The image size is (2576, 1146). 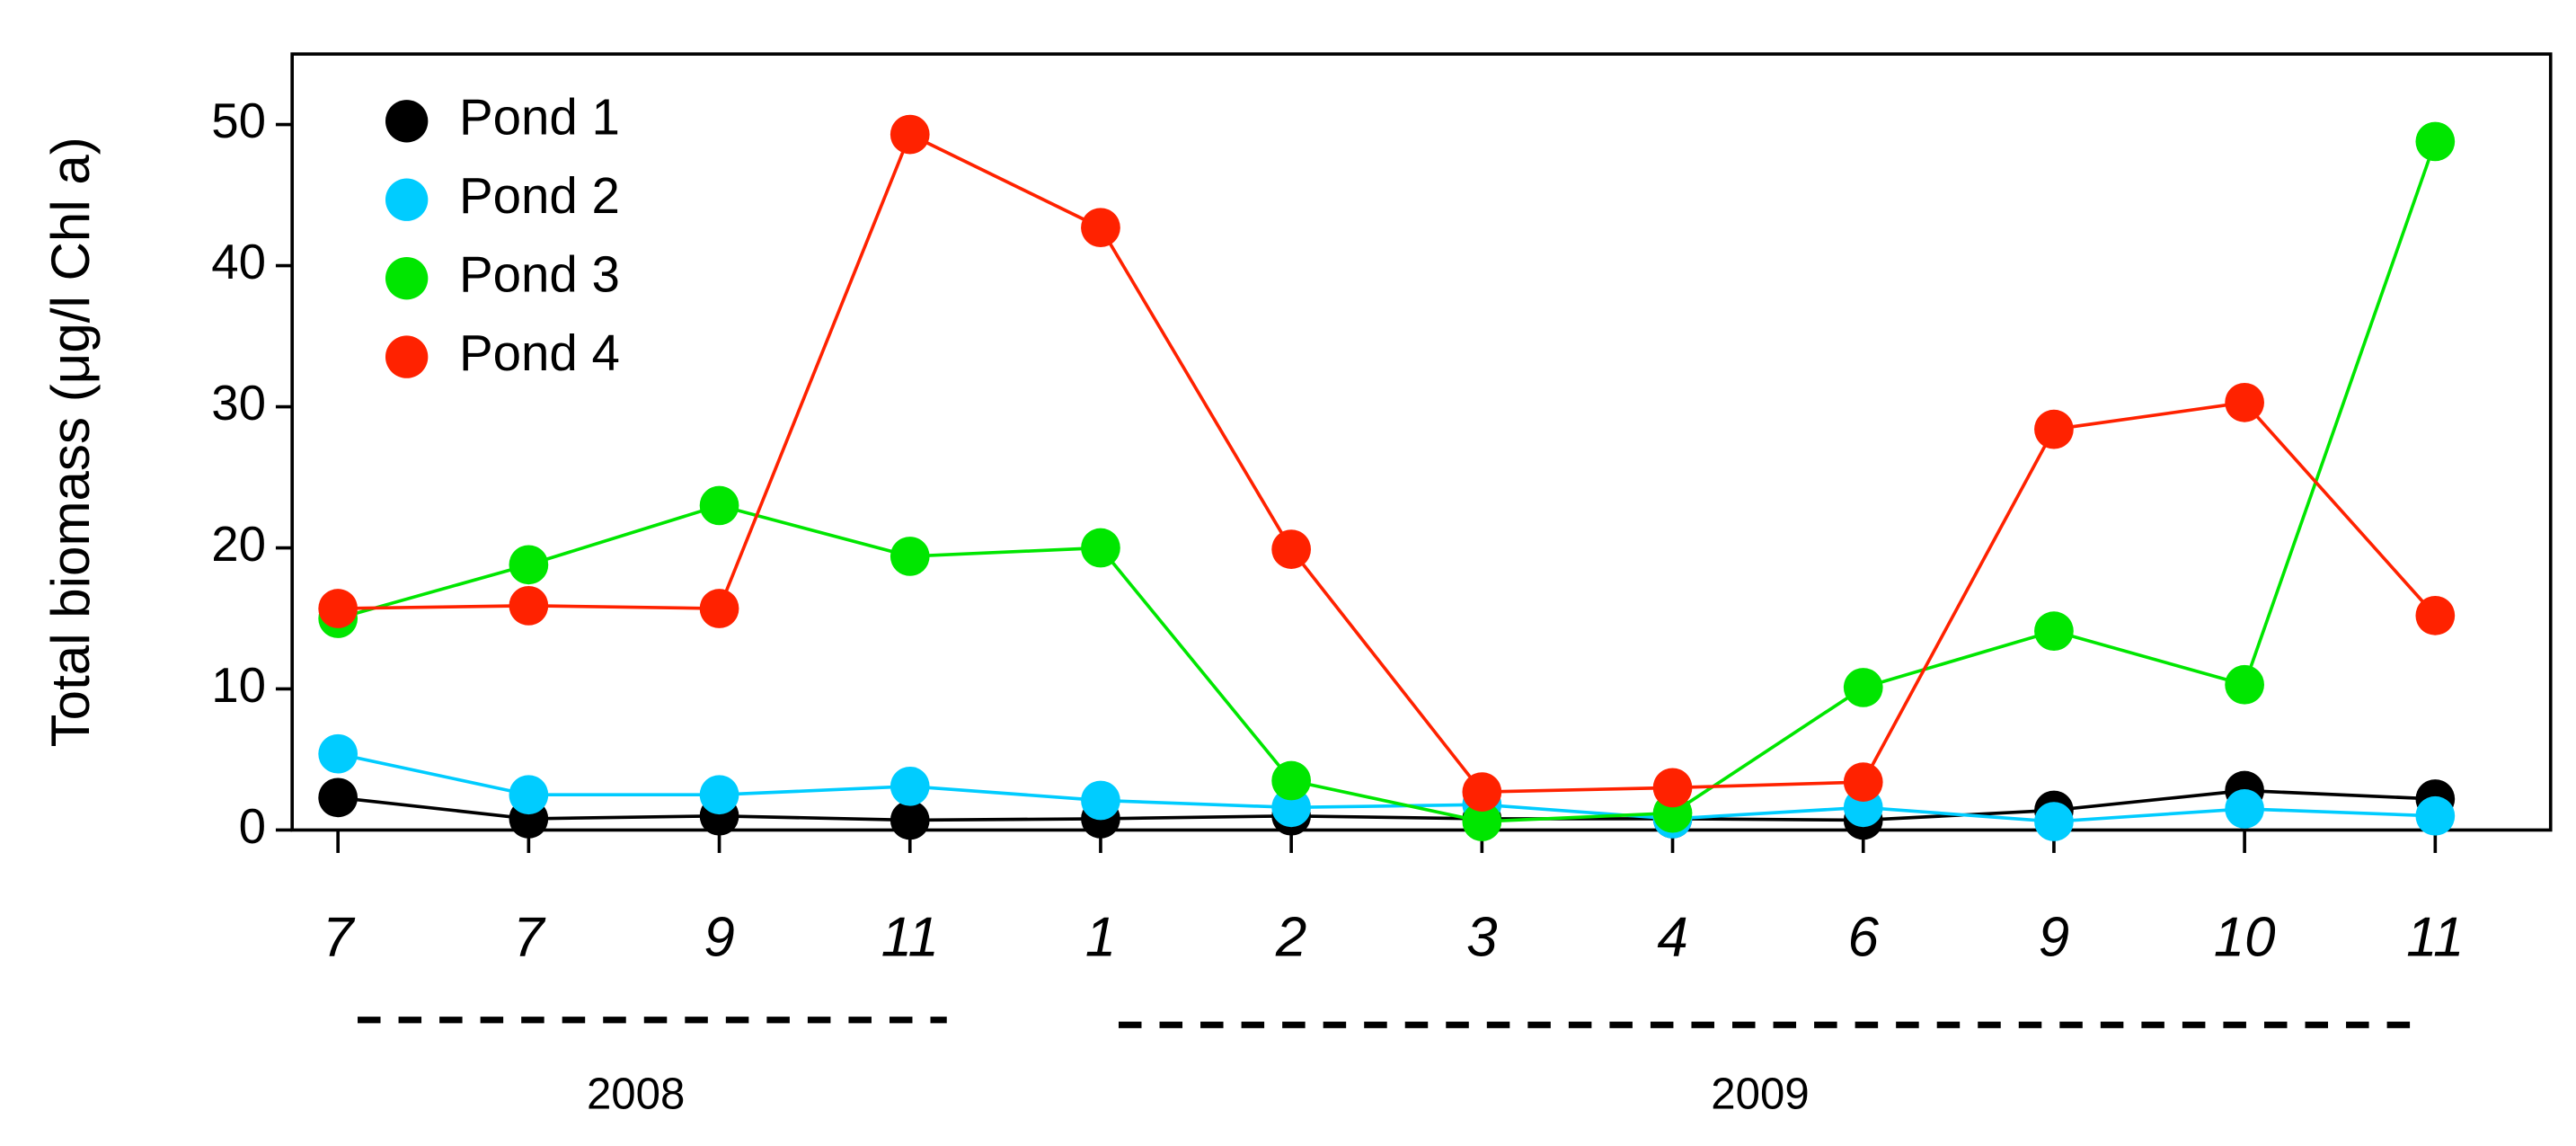 I want to click on x-tick-label: 10, so click(x=2245, y=938).